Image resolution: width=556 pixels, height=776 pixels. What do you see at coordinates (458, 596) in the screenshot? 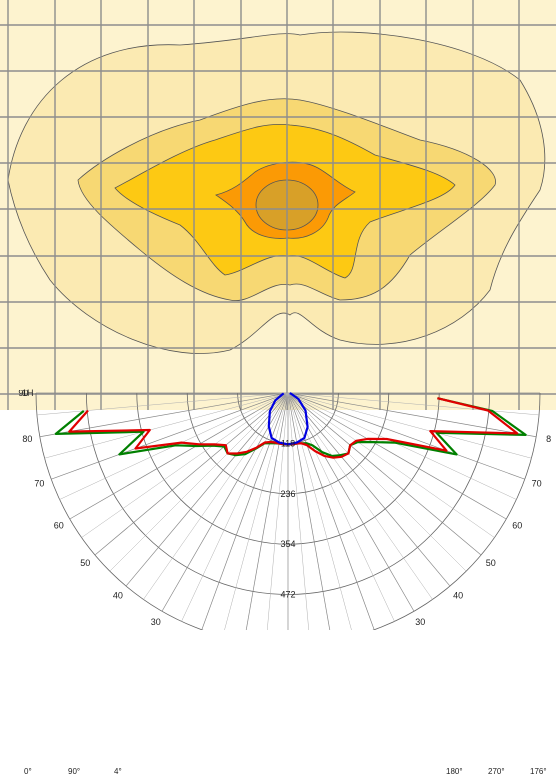
I see `polar-angle-label-right: 40` at bounding box center [458, 596].